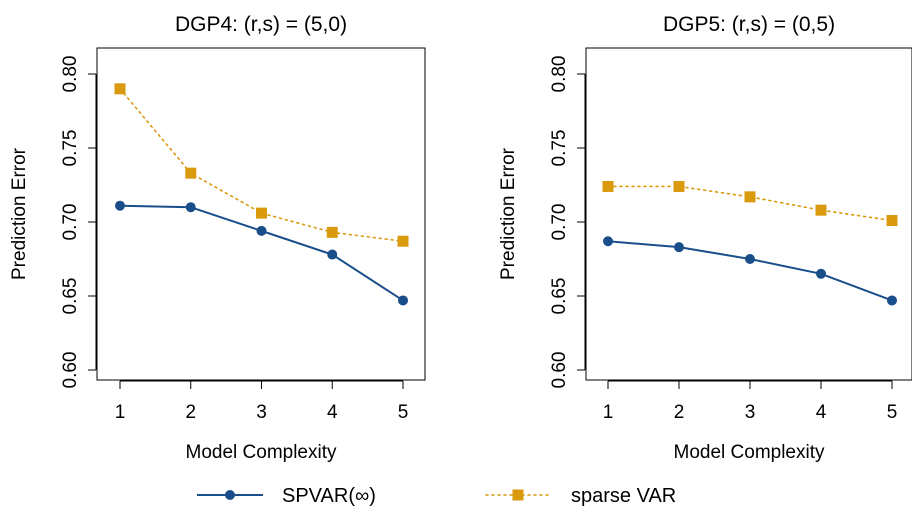 Image resolution: width=912 pixels, height=515 pixels. Describe the element at coordinates (518, 495) in the screenshot. I see `legend-marker-sparse-var` at that location.